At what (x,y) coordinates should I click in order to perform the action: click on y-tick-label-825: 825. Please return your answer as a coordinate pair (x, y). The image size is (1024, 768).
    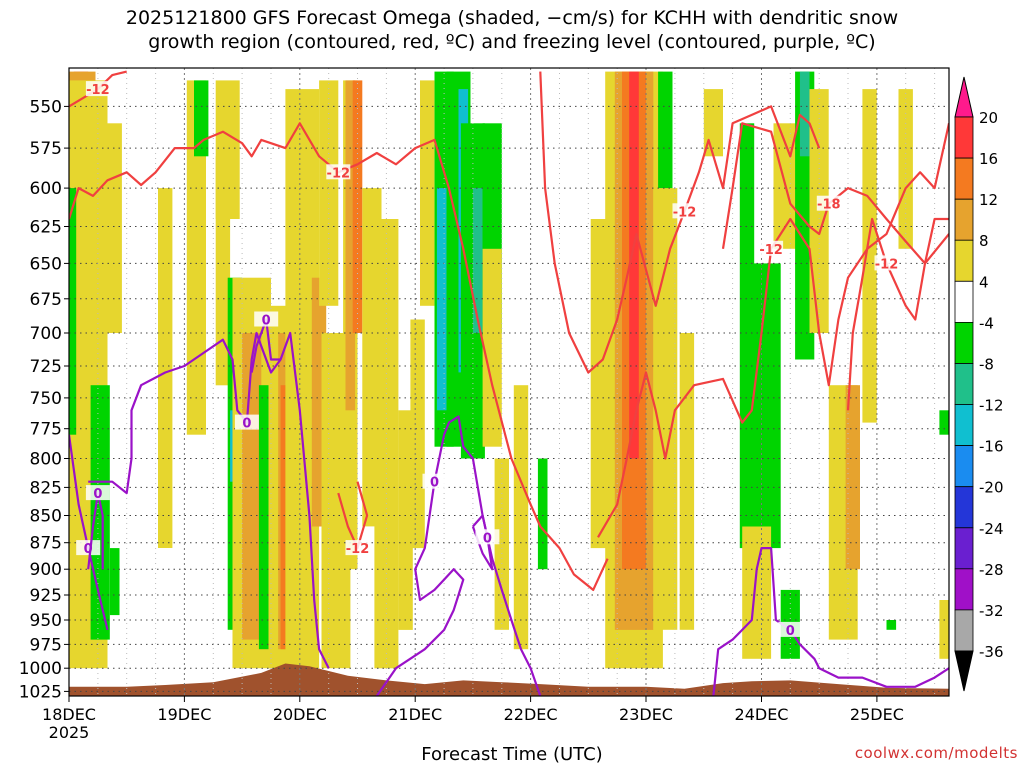
    Looking at the image, I should click on (46, 488).